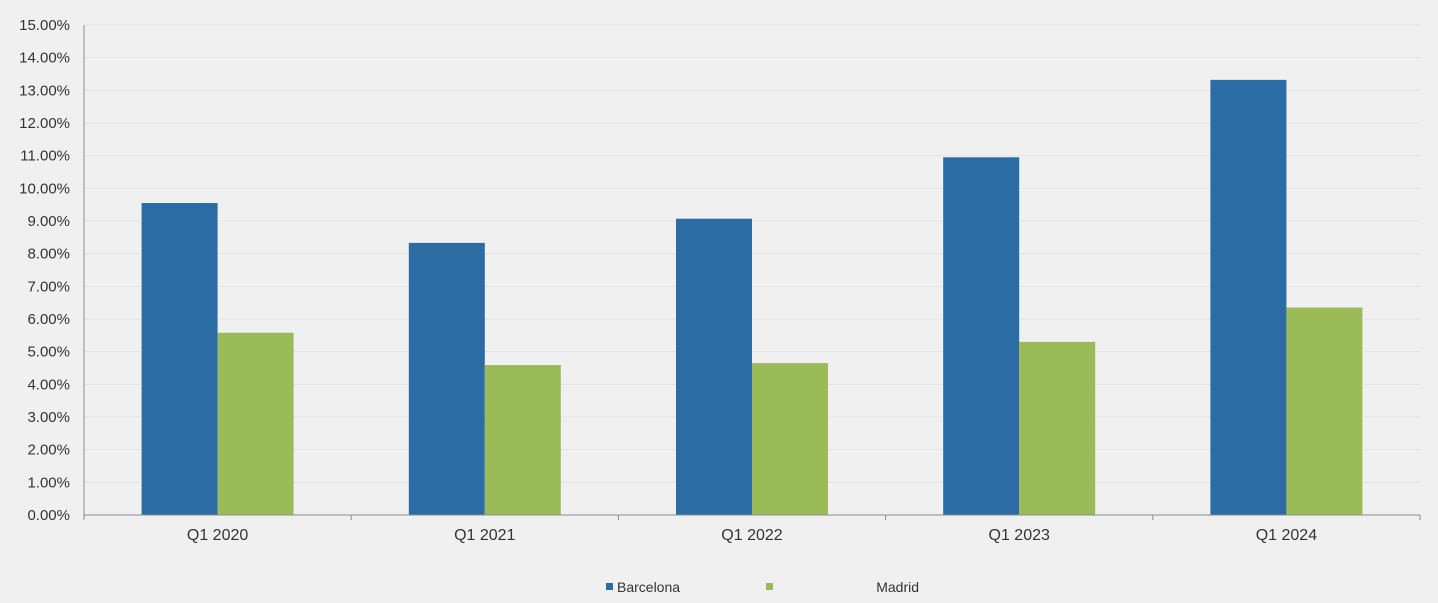  What do you see at coordinates (48, 515) in the screenshot?
I see `y-tick-label: 0.00%` at bounding box center [48, 515].